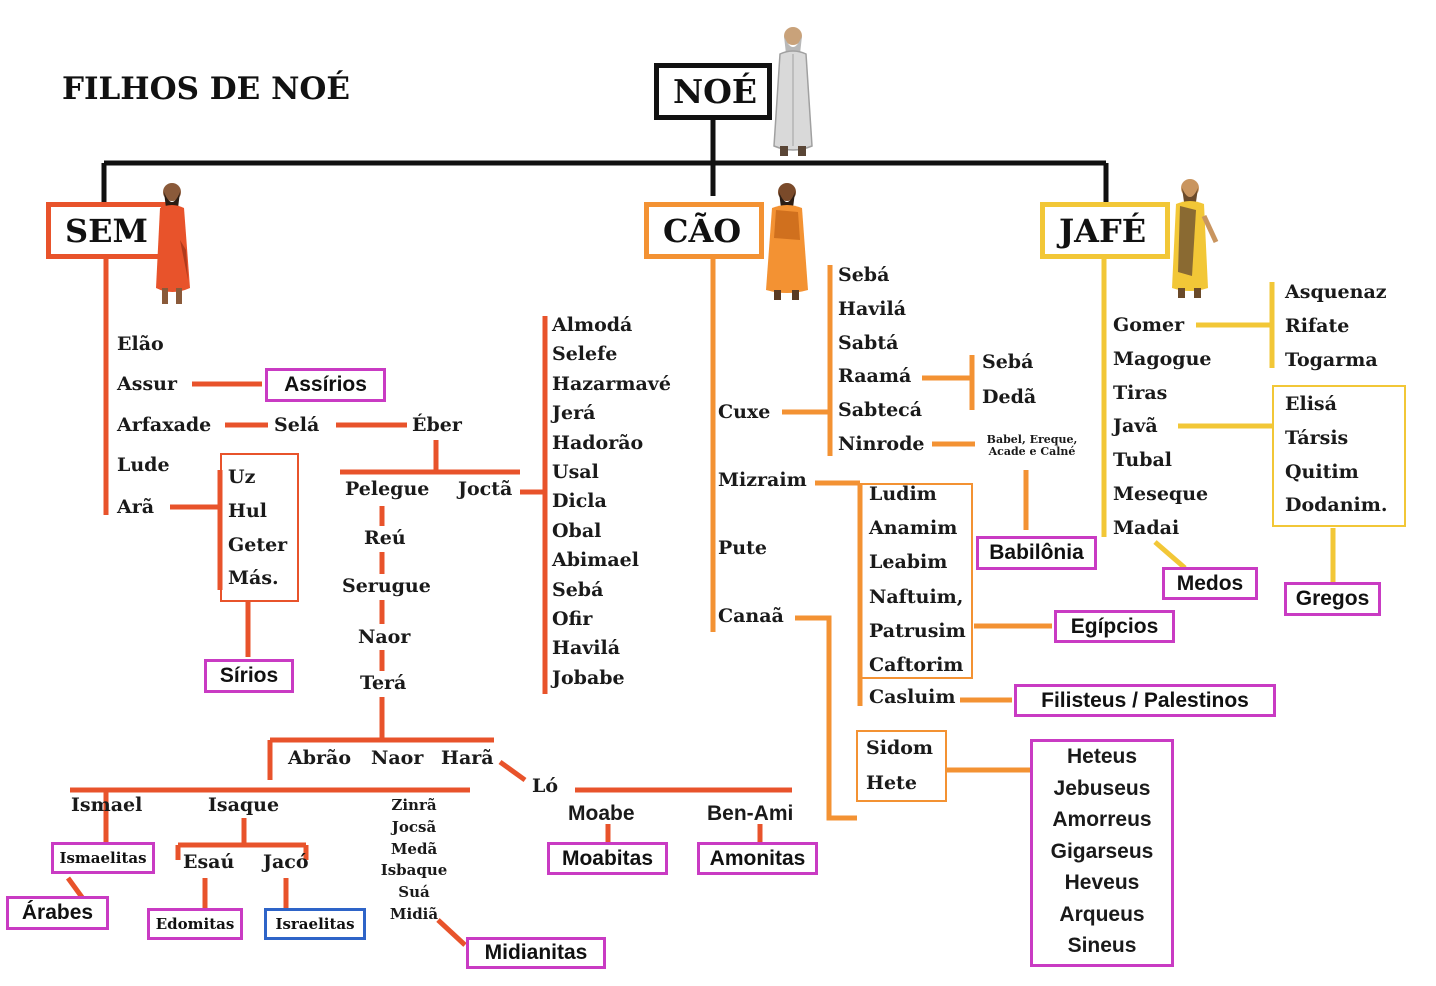  I want to click on javan-sons-list: Elisá Társis Quitim Dodanim., so click(1336, 462).